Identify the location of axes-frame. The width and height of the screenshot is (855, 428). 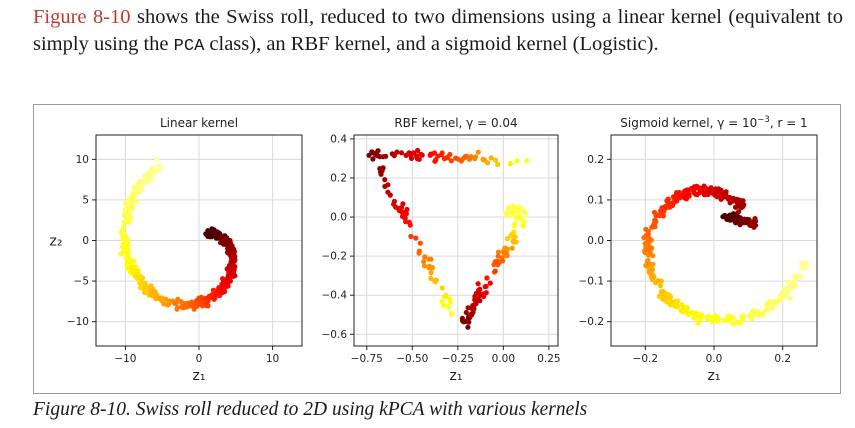
(456, 240).